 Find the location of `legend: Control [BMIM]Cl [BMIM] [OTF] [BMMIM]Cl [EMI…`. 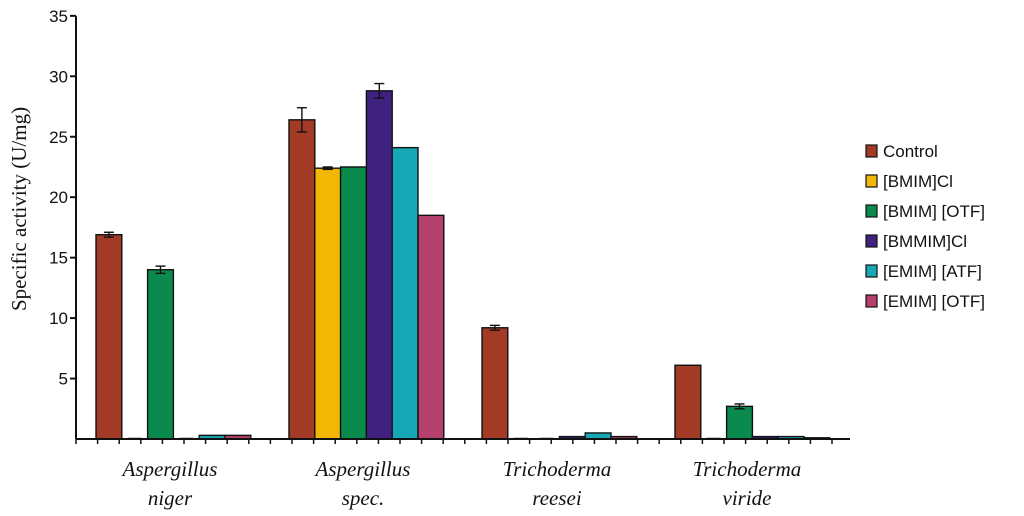

legend: Control [BMIM]Cl [BMIM] [OTF] [BMMIM]Cl [EMI… is located at coordinates (925, 226).